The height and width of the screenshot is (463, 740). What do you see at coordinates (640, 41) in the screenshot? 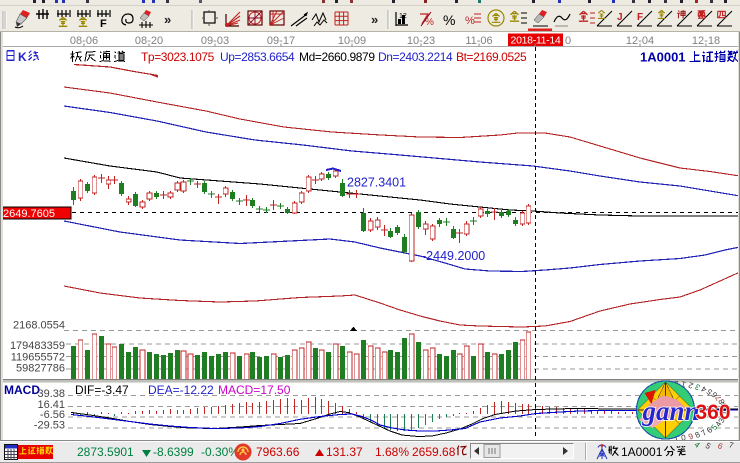
I see `svg-text: 12-04` at bounding box center [640, 41].